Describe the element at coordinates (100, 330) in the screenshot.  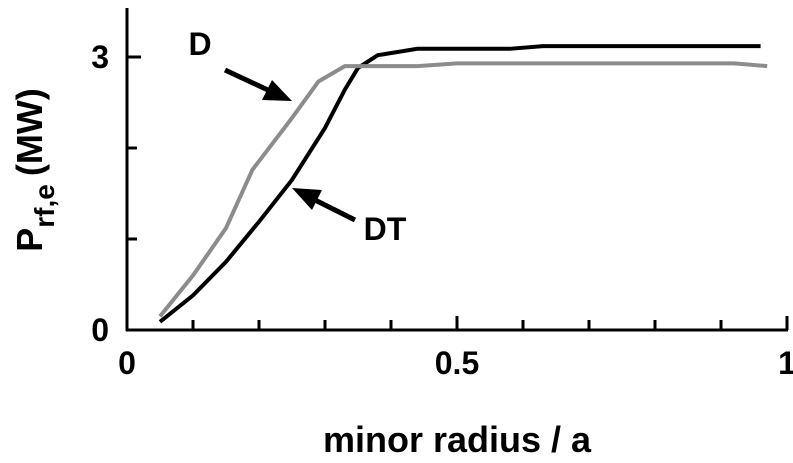
I see `y-tick-label: 0` at that location.